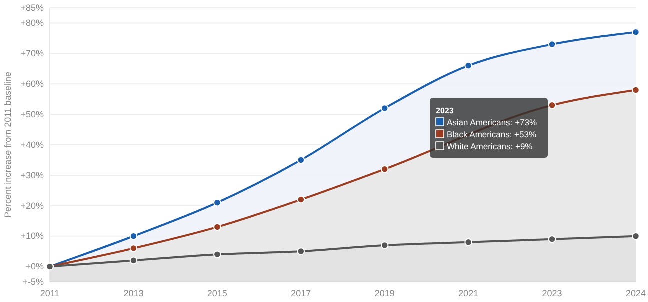 This screenshot has width=648, height=302. I want to click on x-tick-label: 2015, so click(217, 293).